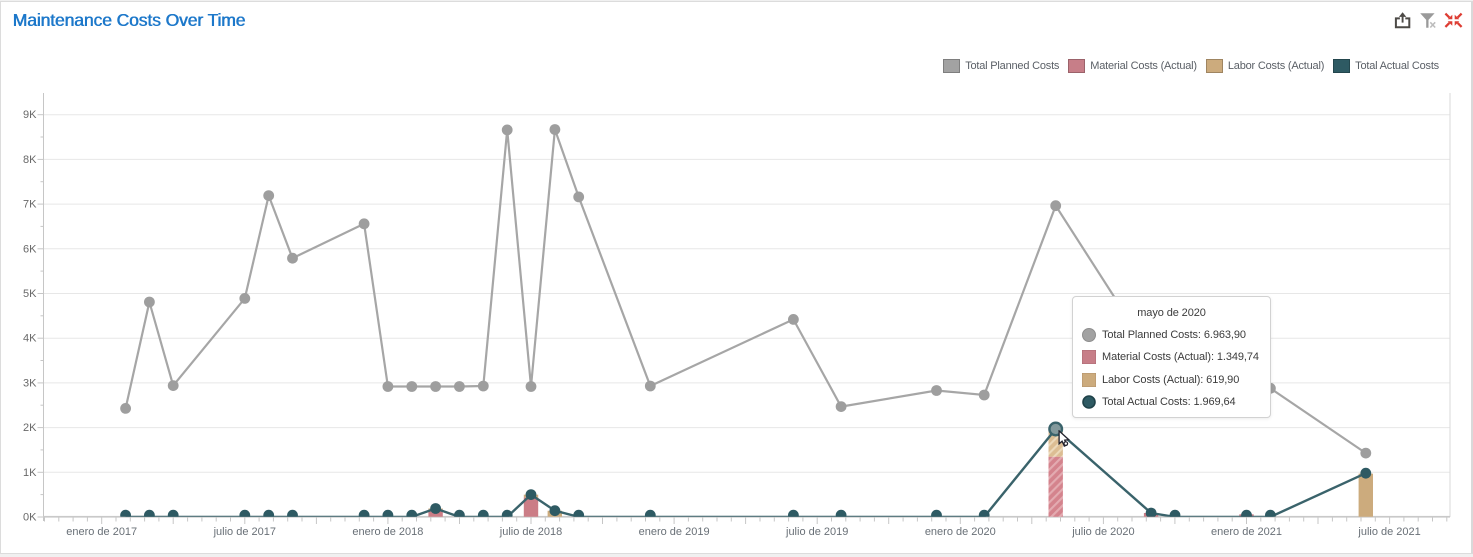 This screenshot has width=1473, height=557. What do you see at coordinates (1102, 532) in the screenshot?
I see `svg-text: julio de 2020` at bounding box center [1102, 532].